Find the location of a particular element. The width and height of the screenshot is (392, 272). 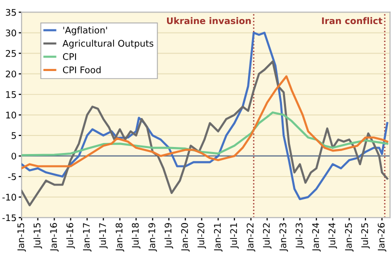

x-tick-label: Jul-24 is located at coordinates (333, 235).